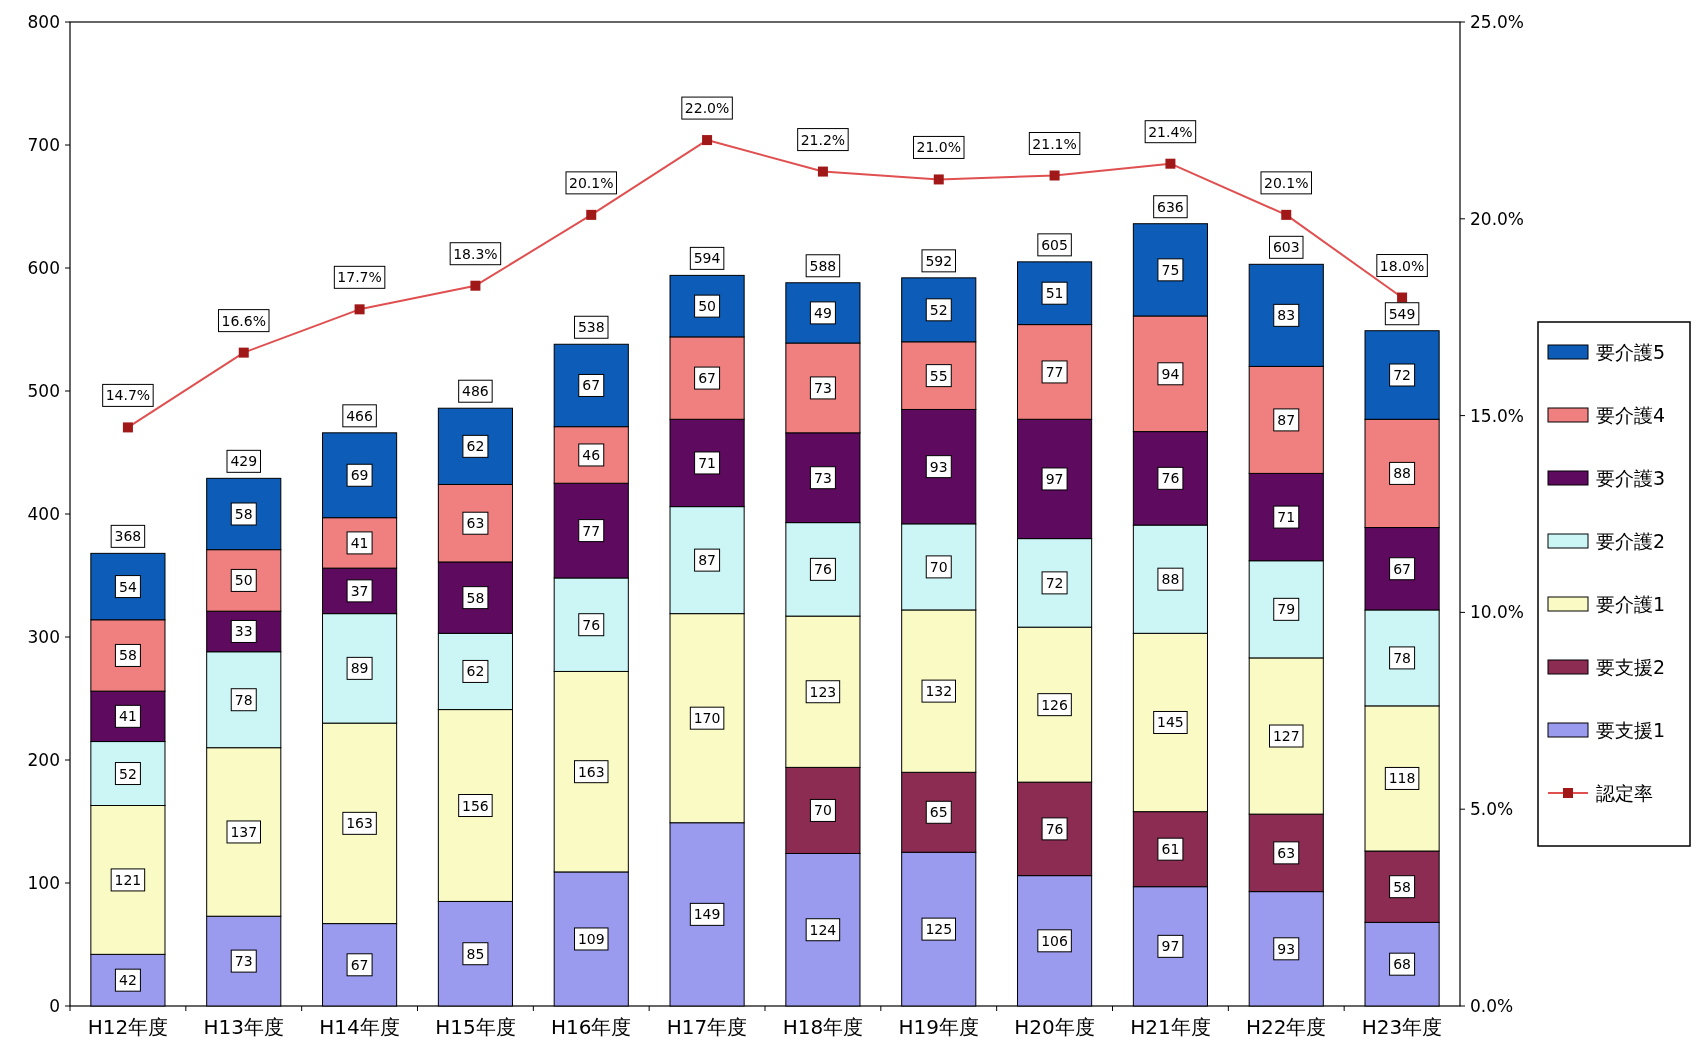  Describe the element at coordinates (360, 415) in the screenshot. I see `total-label: 466` at that location.